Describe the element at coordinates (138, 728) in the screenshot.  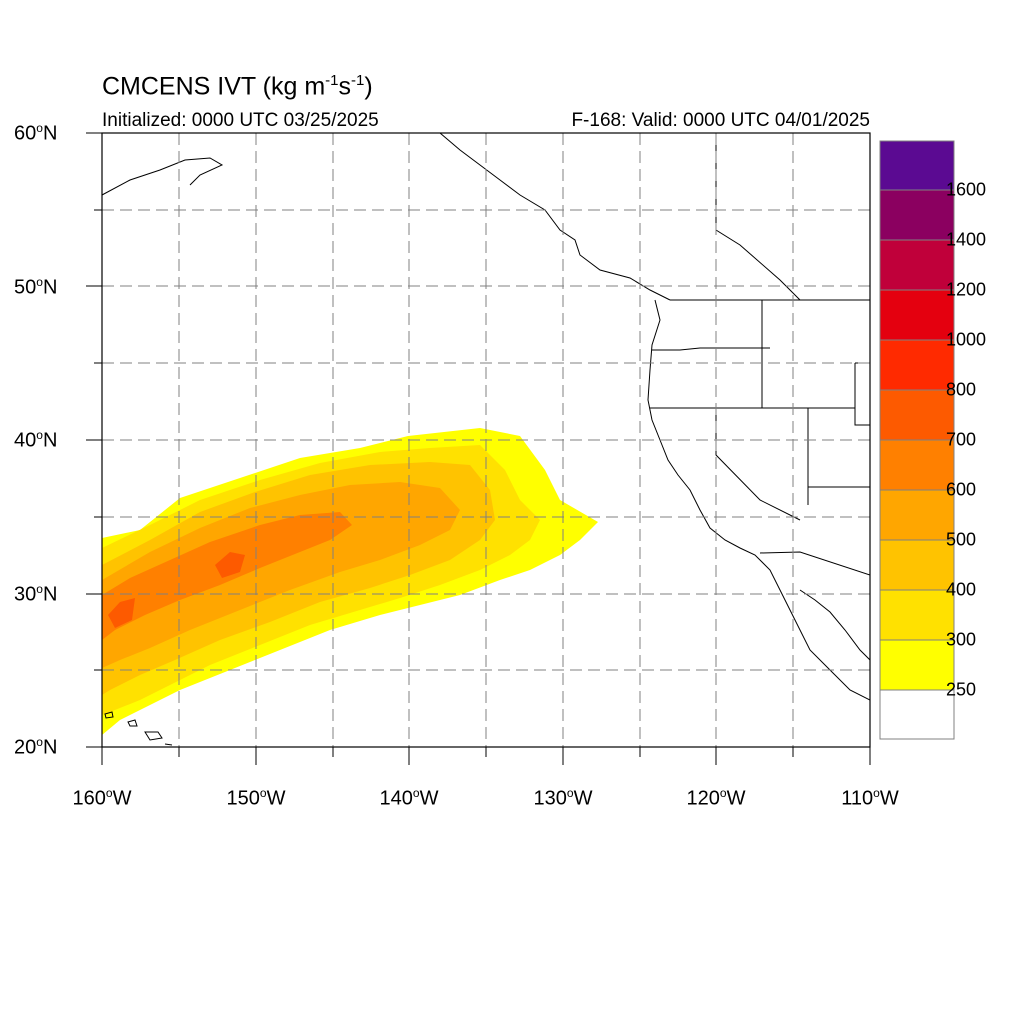
I see `hawaii-islands` at that location.